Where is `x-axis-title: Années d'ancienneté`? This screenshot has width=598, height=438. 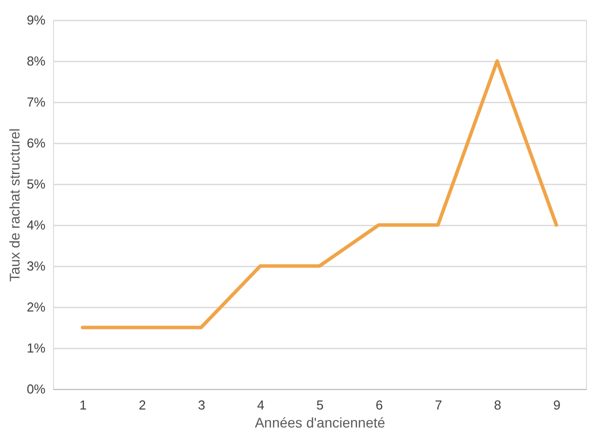 x-axis-title: Années d'ancienneté is located at coordinates (320, 422).